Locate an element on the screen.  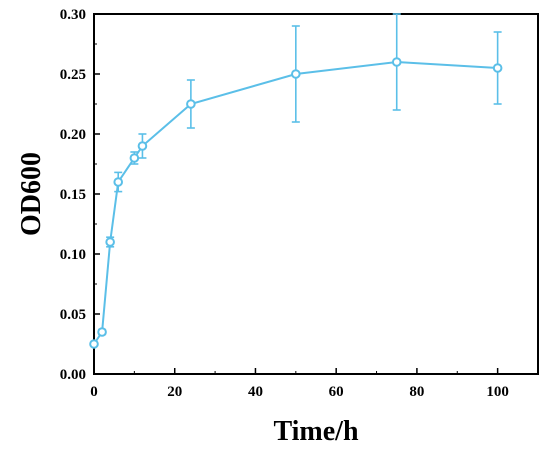
y-tick-label: 0.00 is located at coordinates (73, 375).